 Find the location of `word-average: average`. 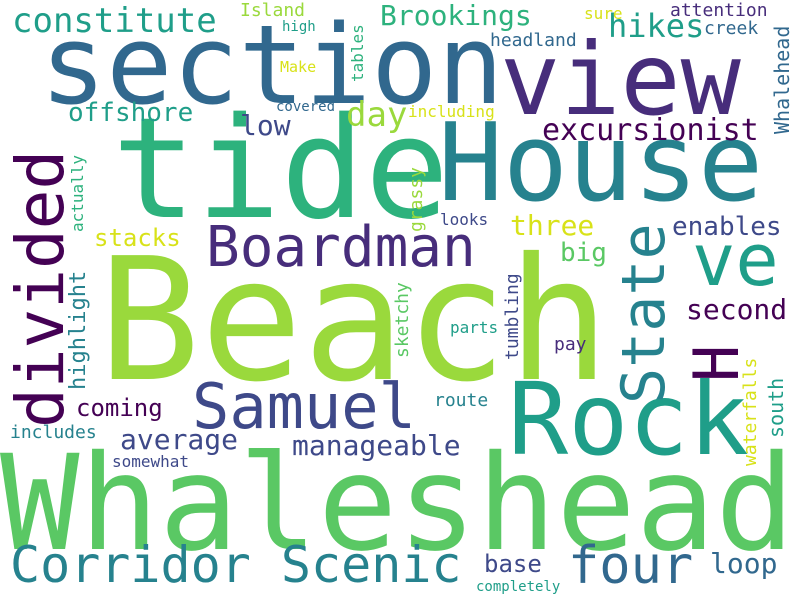

word-average: average is located at coordinates (179, 439).